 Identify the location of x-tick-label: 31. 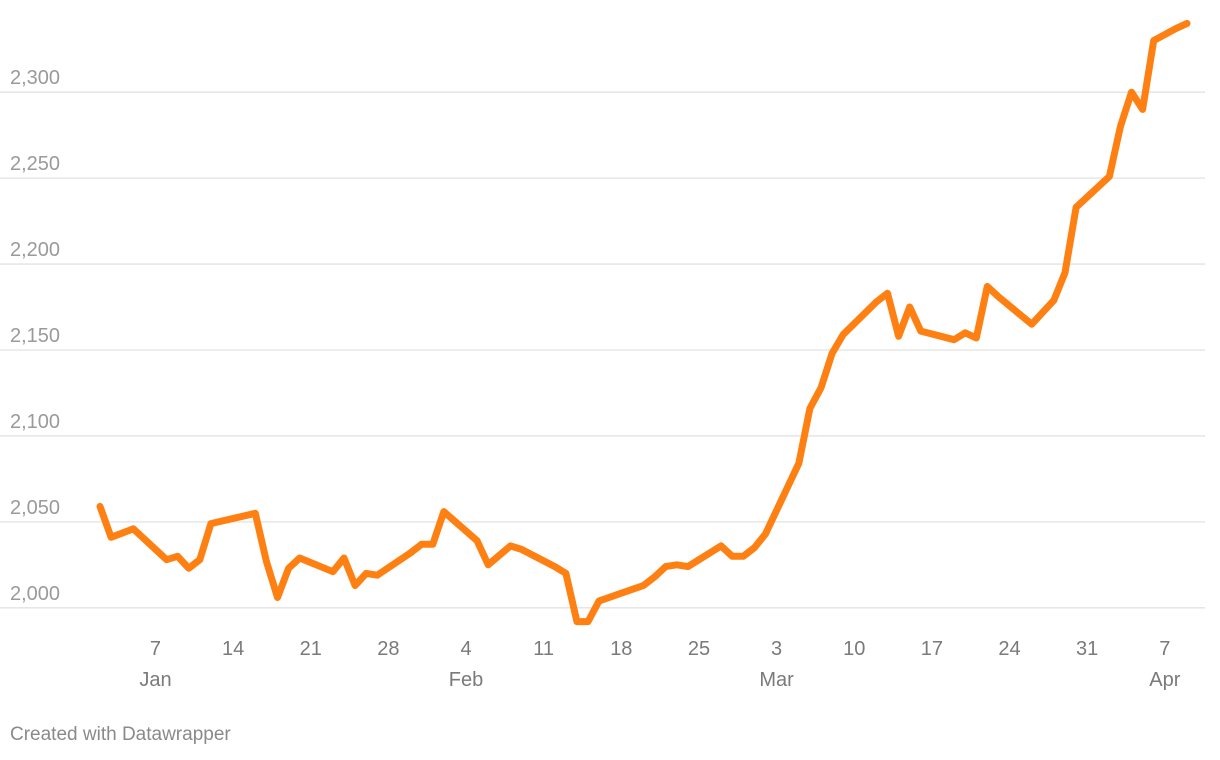
(1087, 649).